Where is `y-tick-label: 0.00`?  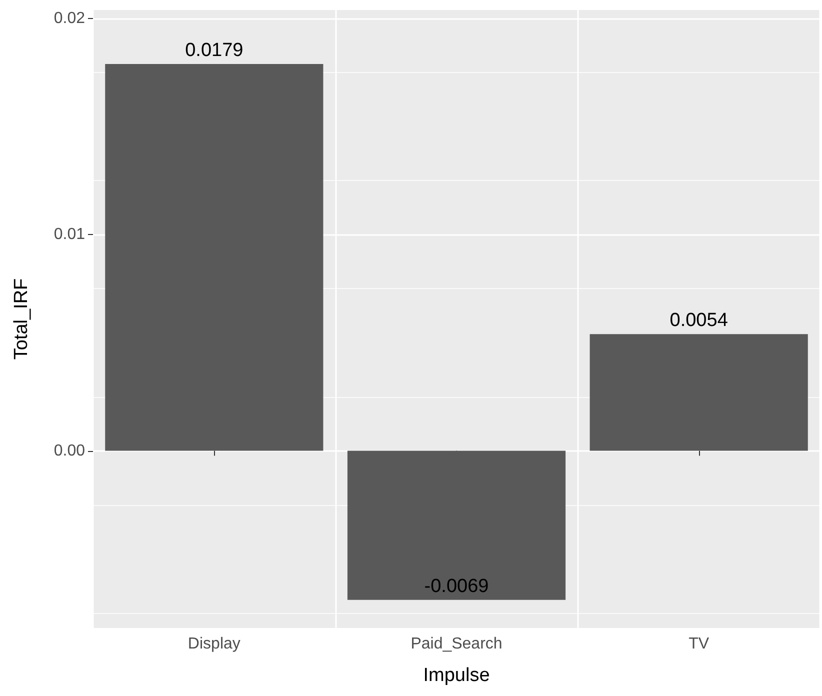 y-tick-label: 0.00 is located at coordinates (70, 451).